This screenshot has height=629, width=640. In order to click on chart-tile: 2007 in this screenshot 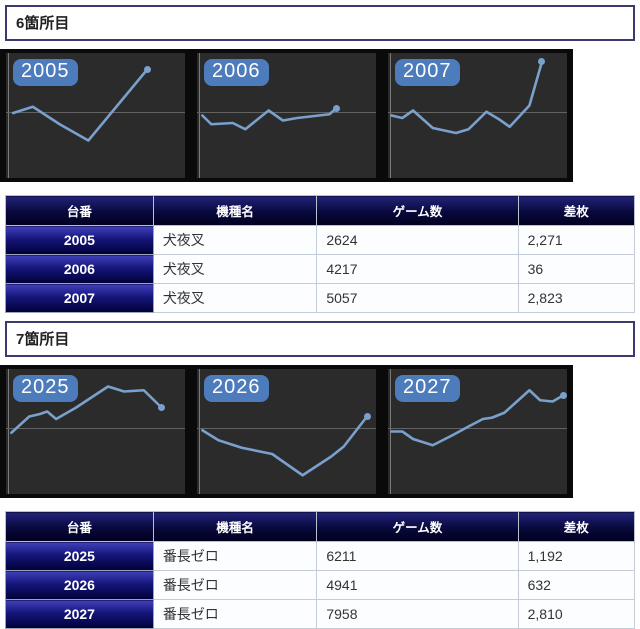, I will do `click(477, 115)`.